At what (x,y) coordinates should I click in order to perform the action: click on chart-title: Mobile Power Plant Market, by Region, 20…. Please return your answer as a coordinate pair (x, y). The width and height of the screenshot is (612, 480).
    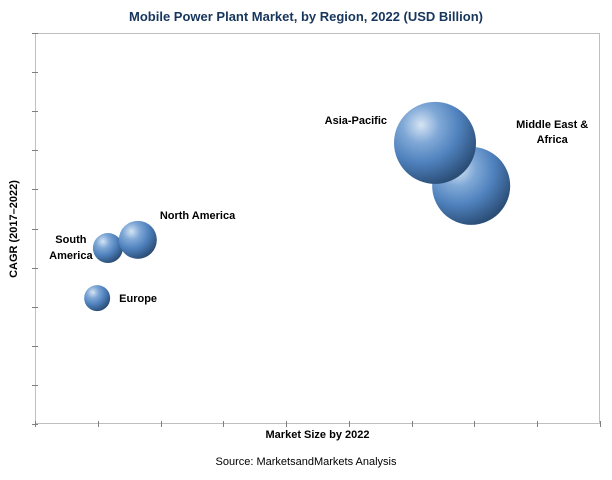
    Looking at the image, I should click on (306, 16).